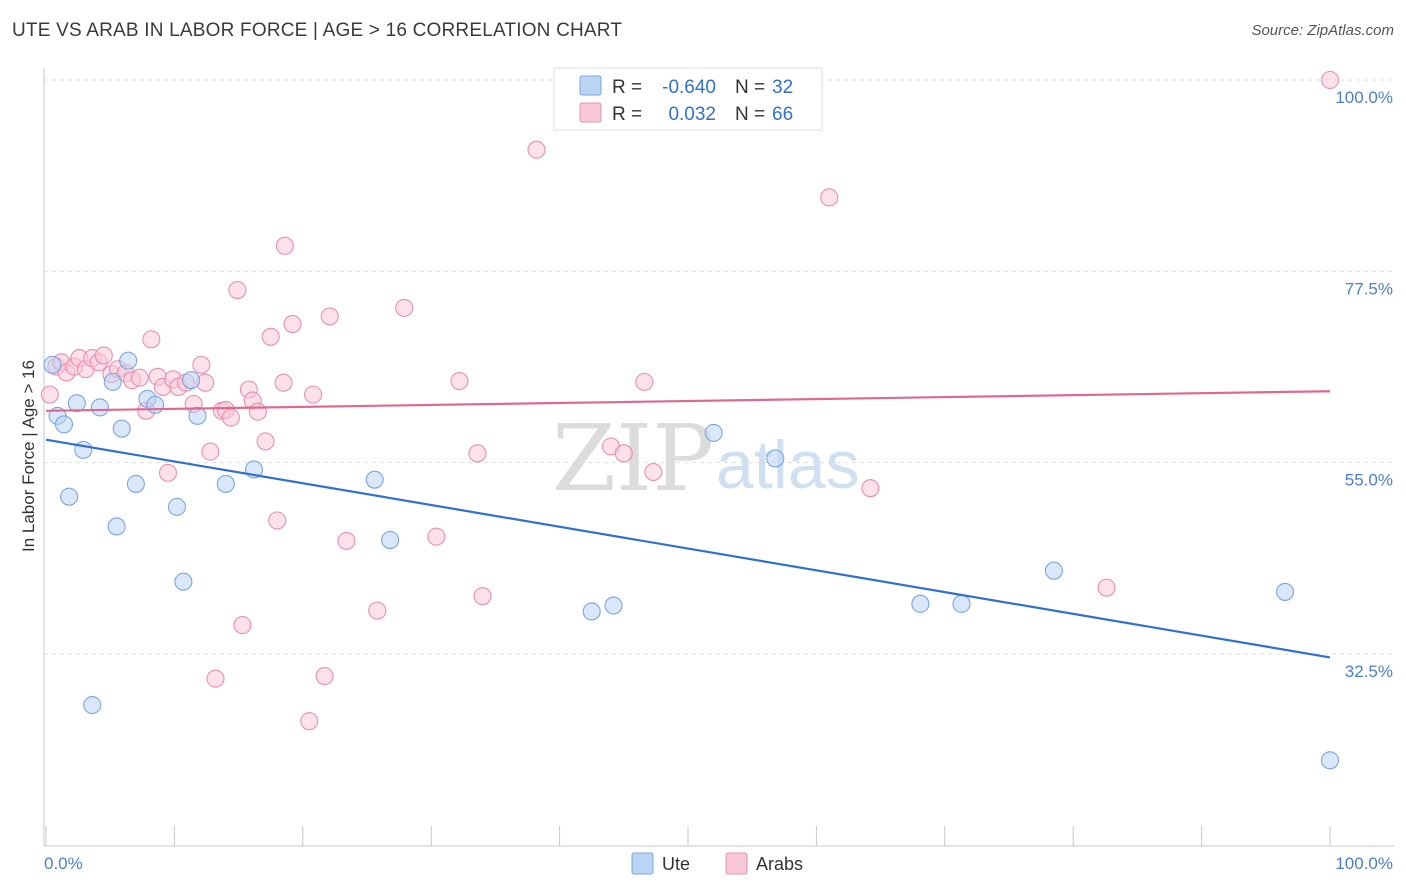  Describe the element at coordinates (1322, 30) in the screenshot. I see `chart-source: Source: ZipAtlas.com` at that location.